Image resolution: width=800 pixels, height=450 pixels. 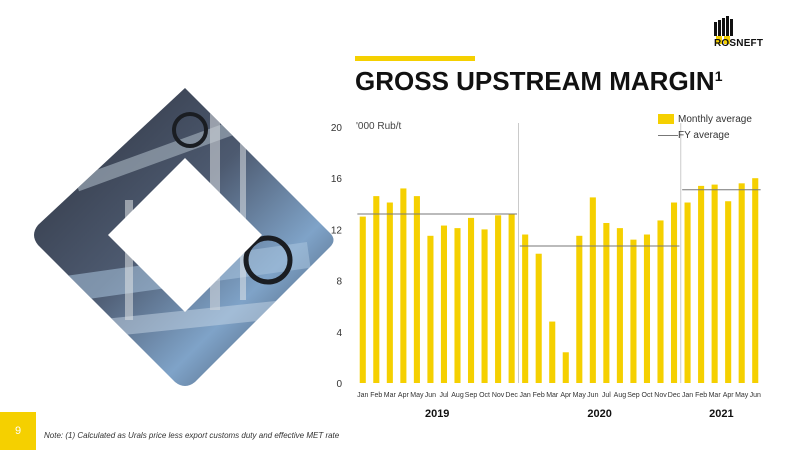 What do you see at coordinates (339, 282) in the screenshot?
I see `y-tick-label: 8` at bounding box center [339, 282].